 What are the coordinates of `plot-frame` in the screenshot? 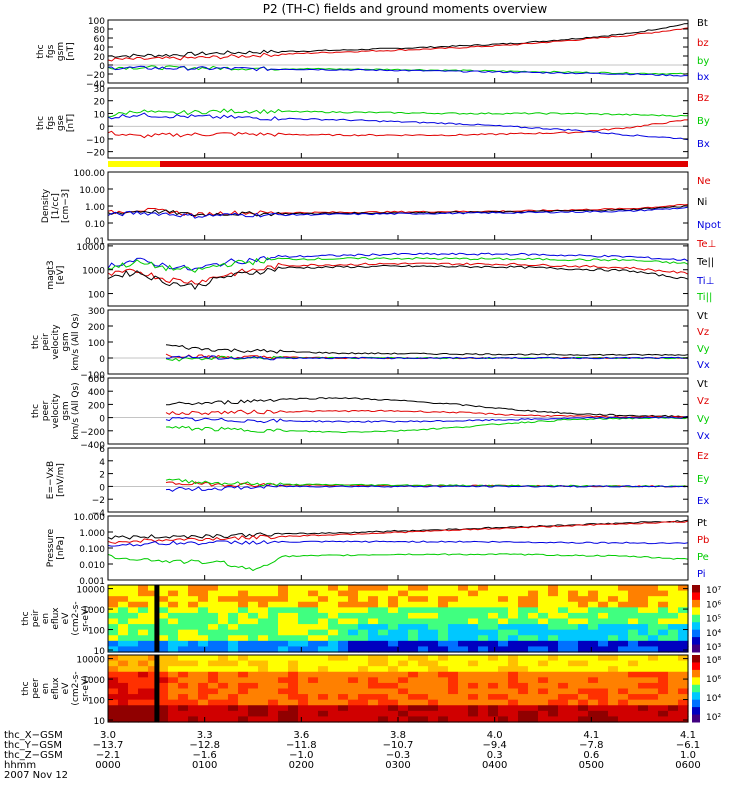 It's located at (398, 275).